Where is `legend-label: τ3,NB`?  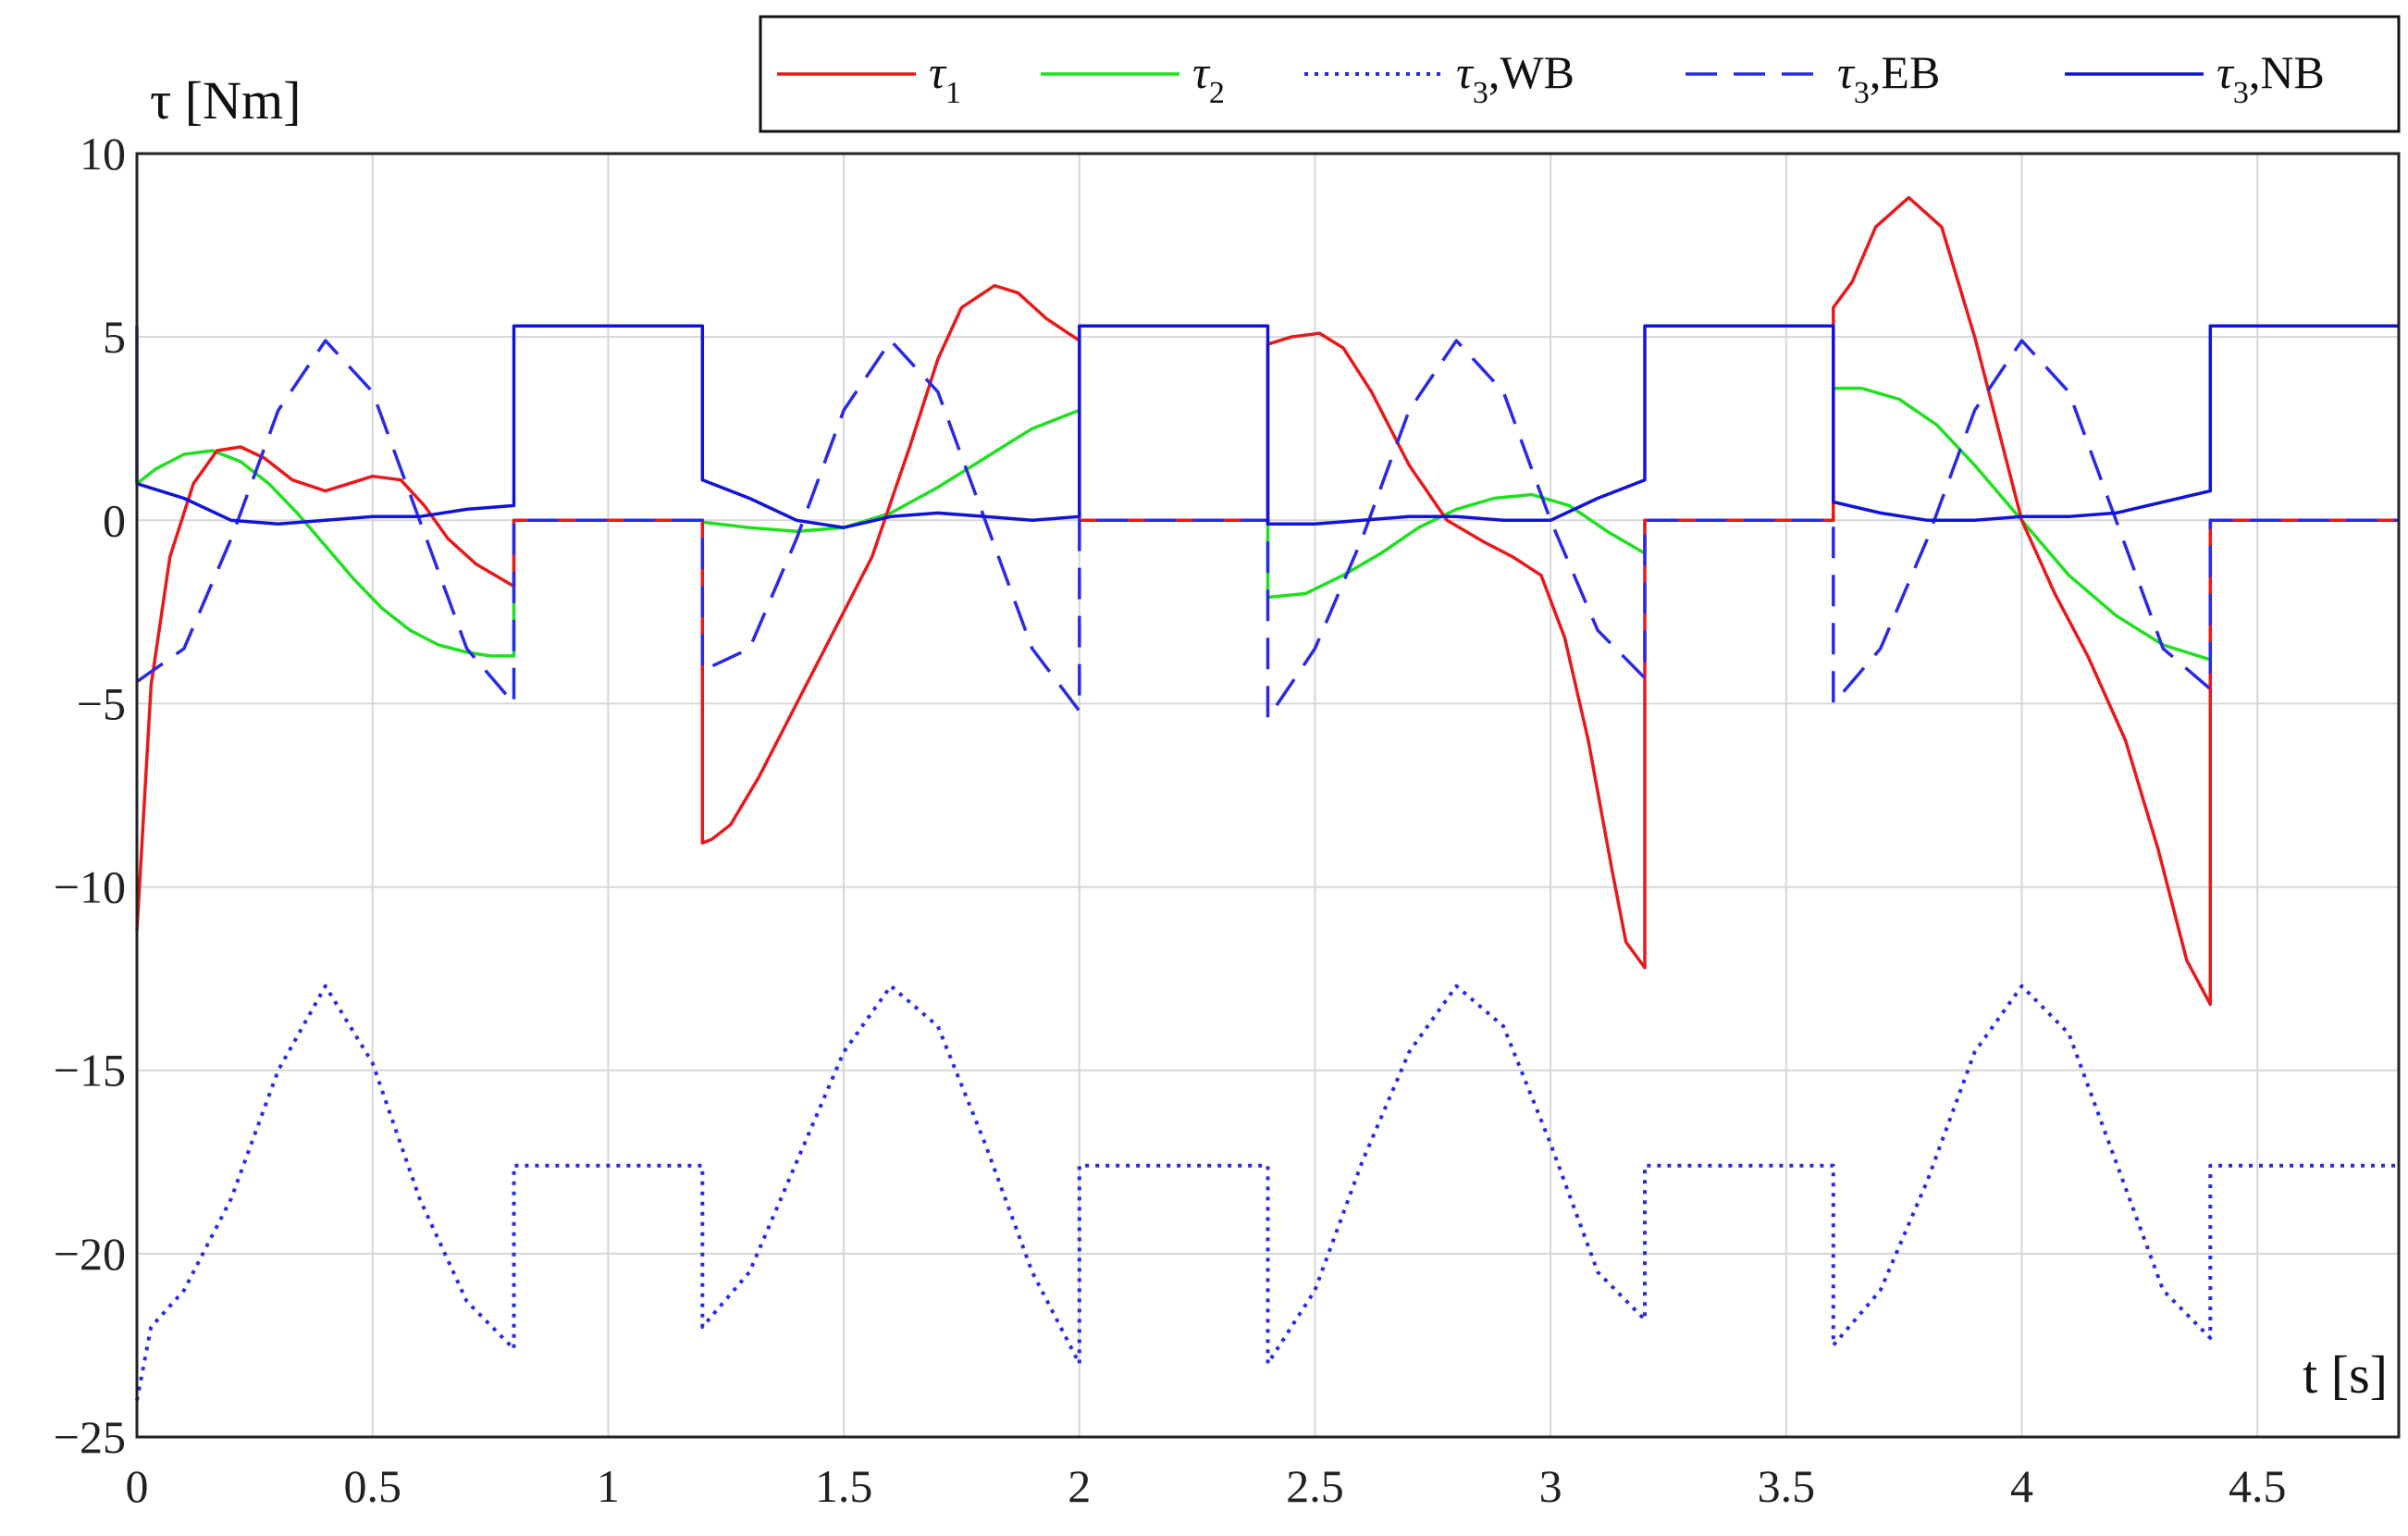
legend-label: τ3,NB is located at coordinates (2271, 78).